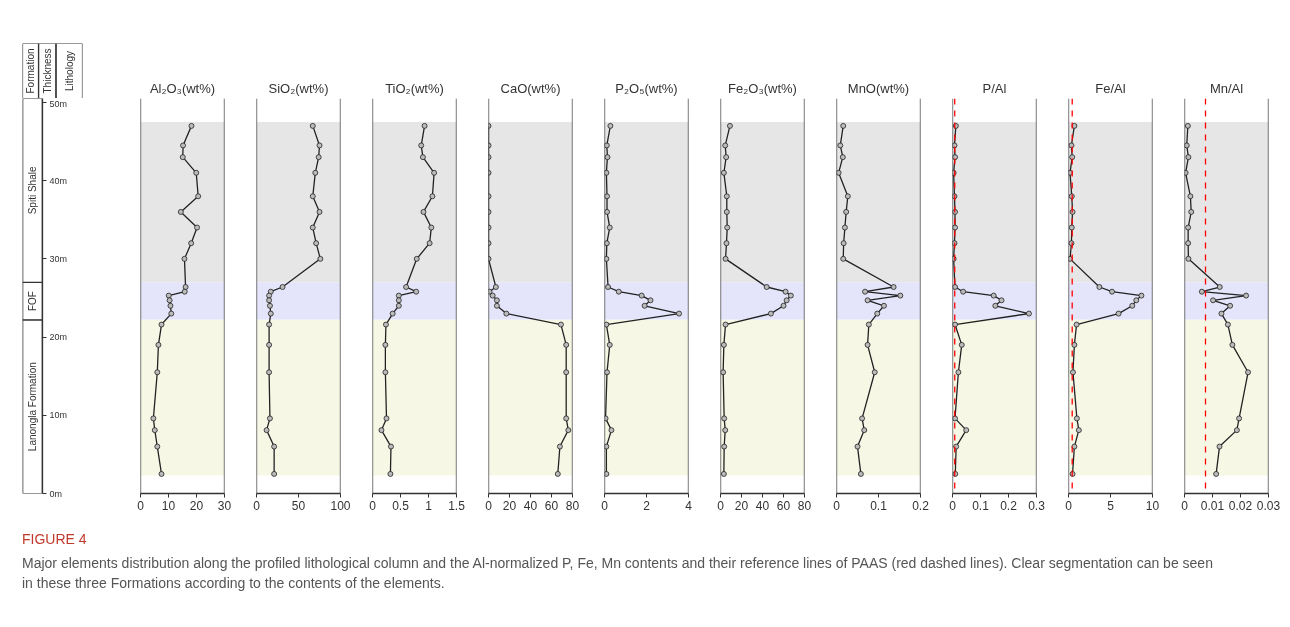 The image size is (1290, 627). What do you see at coordinates (58, 103) in the screenshot?
I see `y-tick-label: 50m` at bounding box center [58, 103].